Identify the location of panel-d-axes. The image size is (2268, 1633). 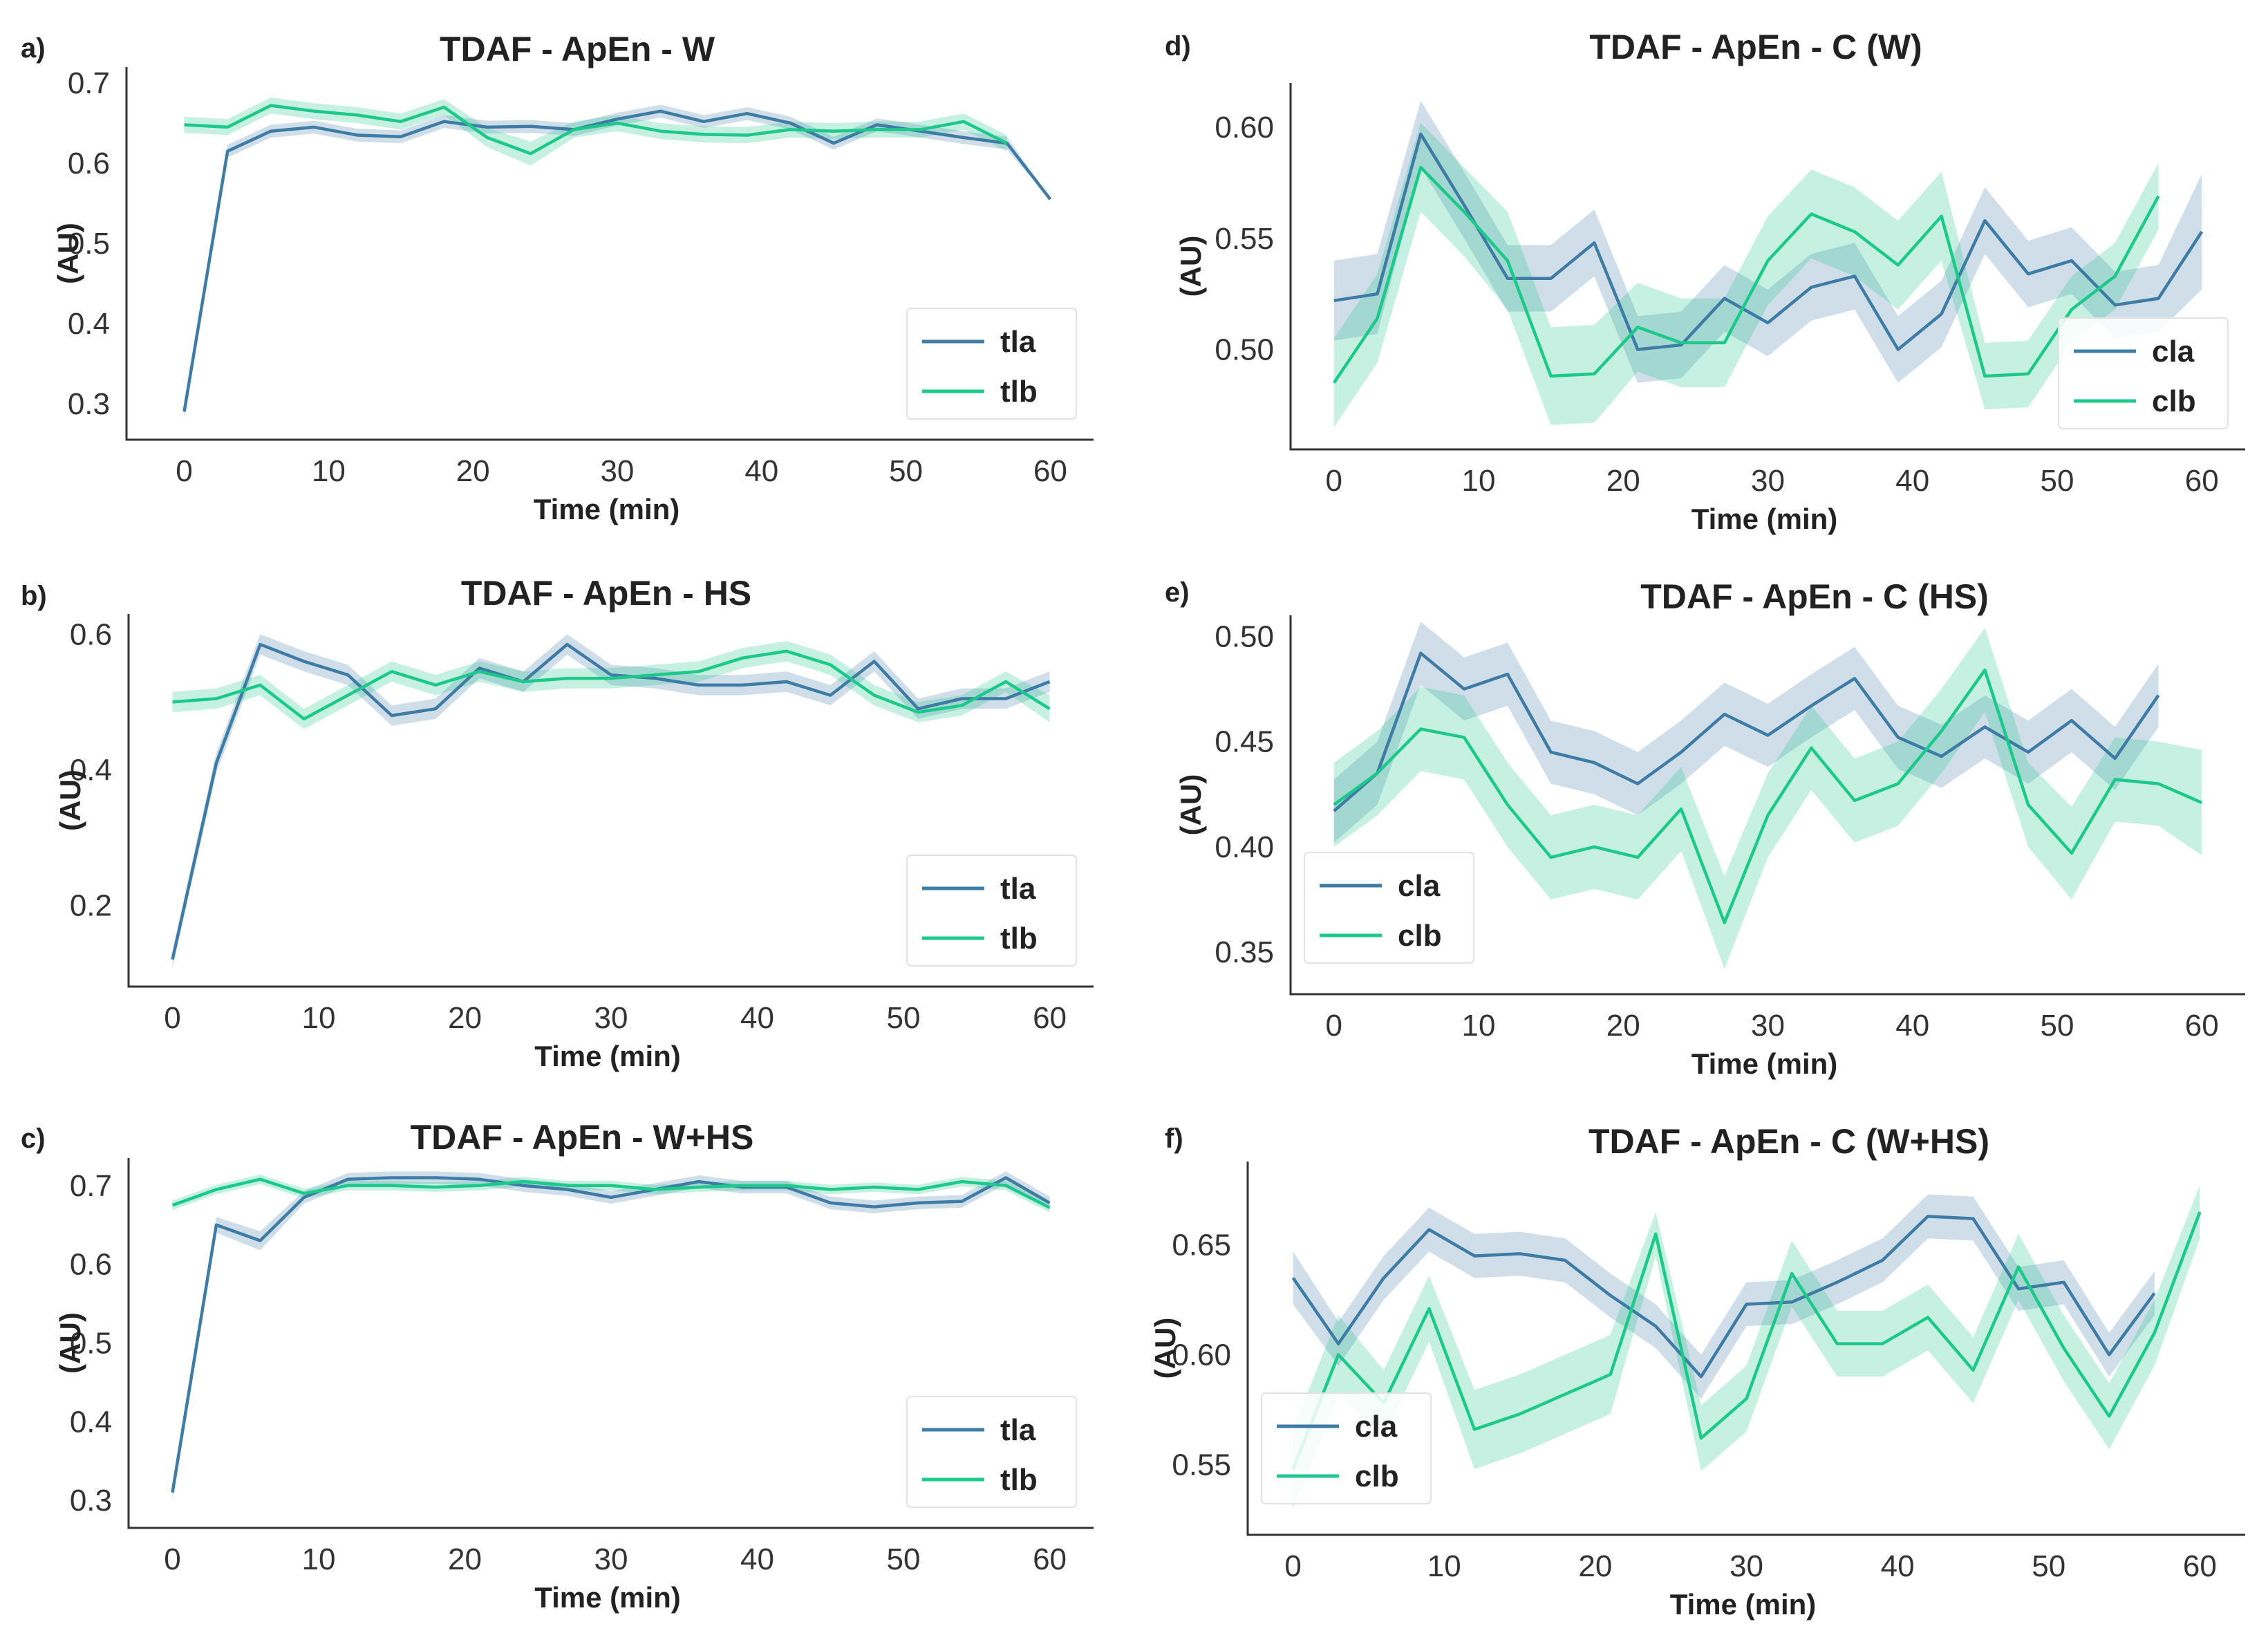
(1767, 267).